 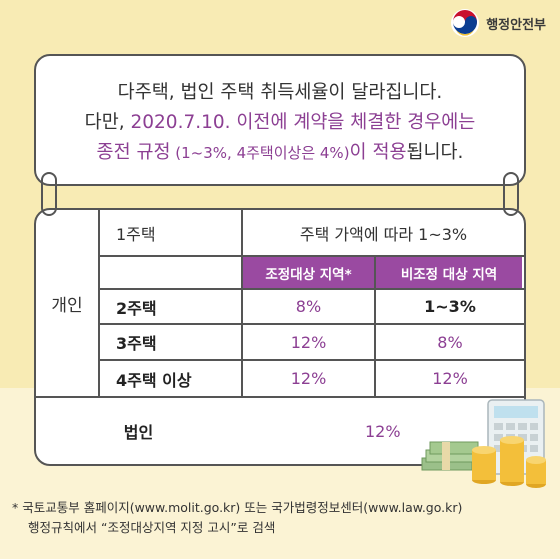 I want to click on notice-line-2-highlight: 2020.7.10. 이전에 계약을 체결한 경우에는, so click(x=303, y=122).